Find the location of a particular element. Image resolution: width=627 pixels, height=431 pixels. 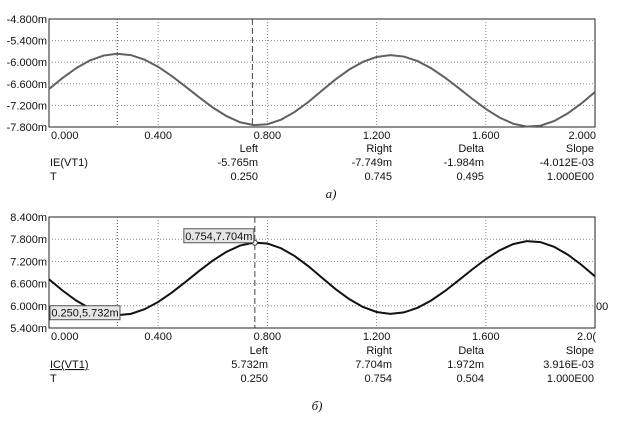

right-edge-label: 00 is located at coordinates (602, 307).